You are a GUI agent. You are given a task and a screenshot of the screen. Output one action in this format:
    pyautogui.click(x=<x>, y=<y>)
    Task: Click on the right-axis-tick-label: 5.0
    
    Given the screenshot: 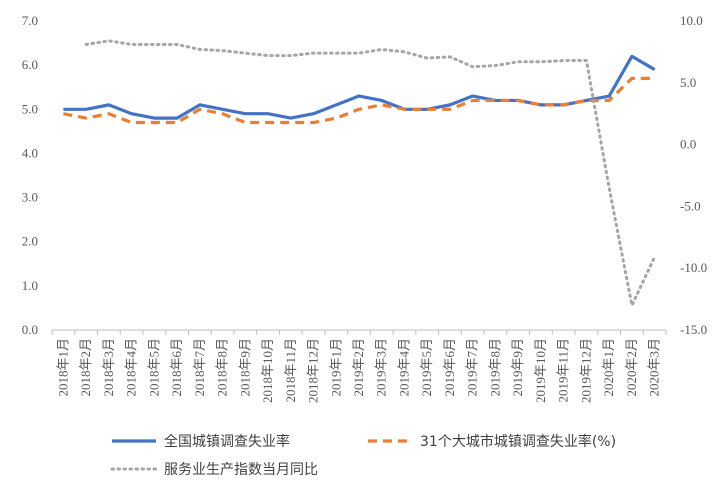 What is the action you would take?
    pyautogui.click(x=688, y=82)
    